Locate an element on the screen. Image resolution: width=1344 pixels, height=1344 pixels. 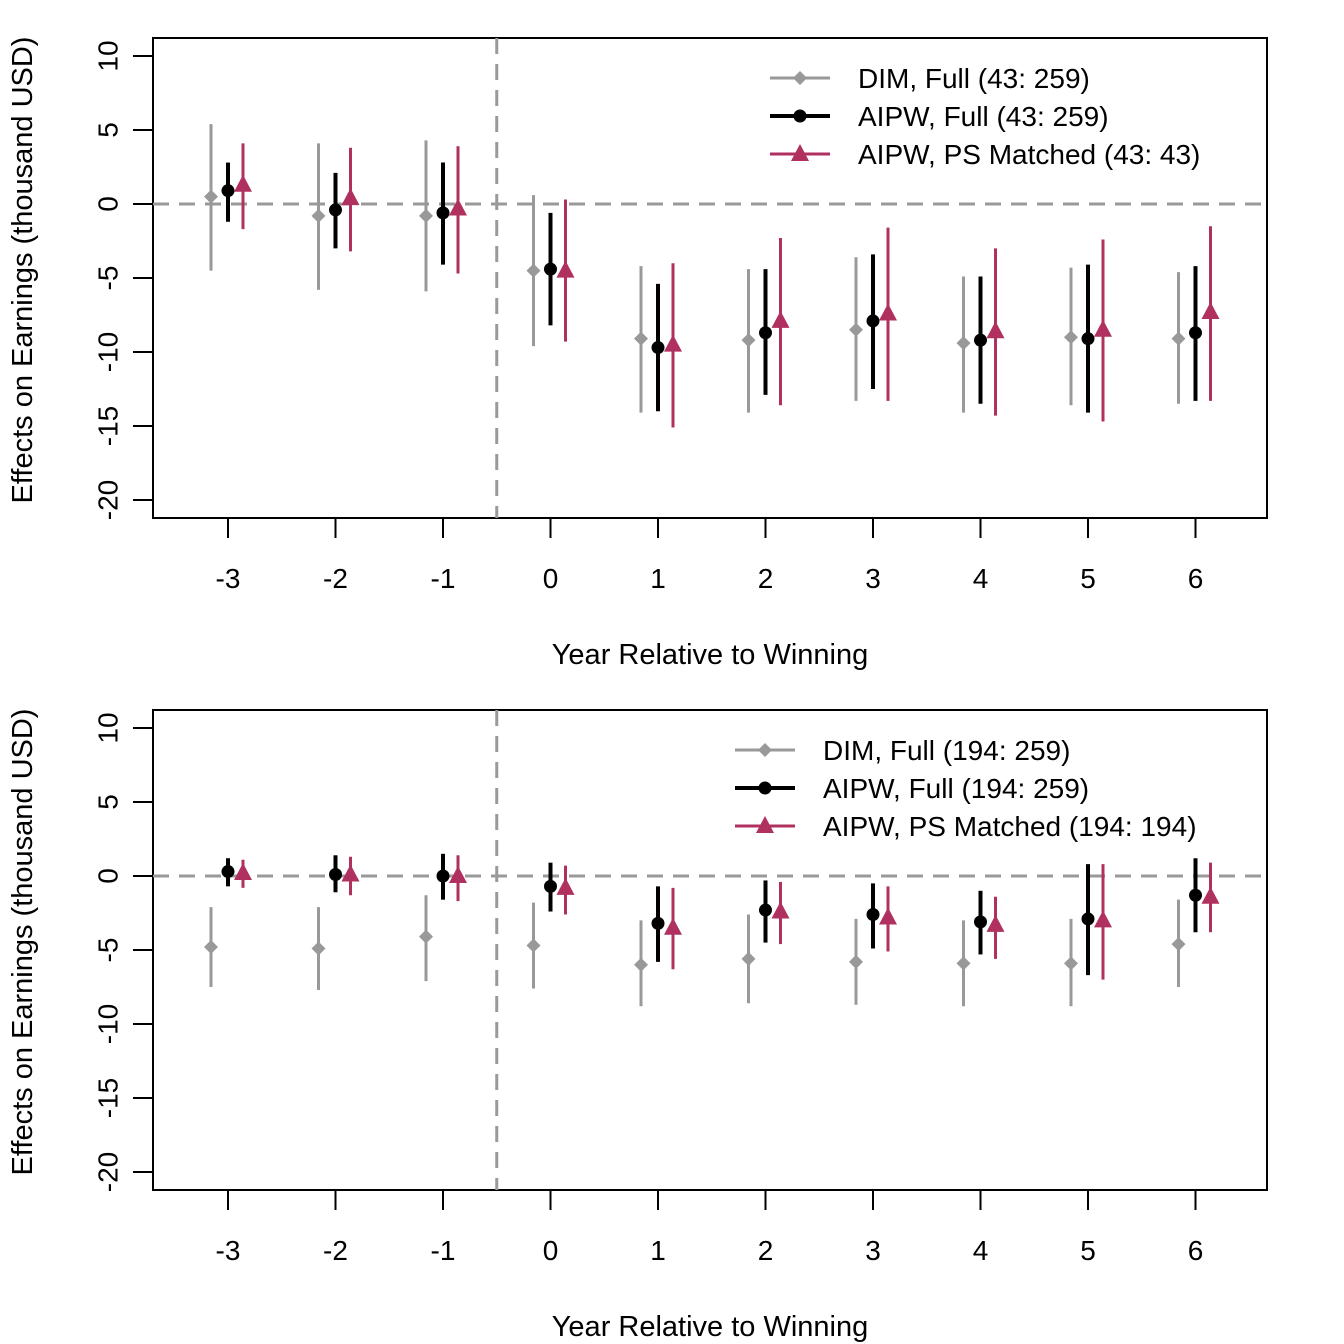
y-tick-label: 0 is located at coordinates (107, 204).